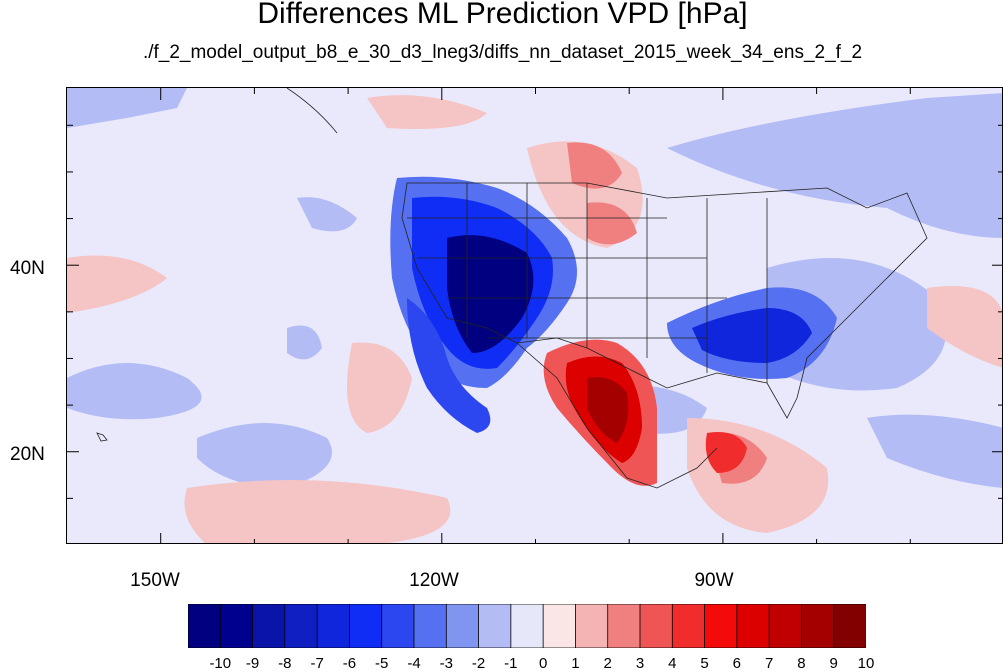 This screenshot has height=672, width=1005. What do you see at coordinates (252, 663) in the screenshot?
I see `colorbar-label: -9` at bounding box center [252, 663].